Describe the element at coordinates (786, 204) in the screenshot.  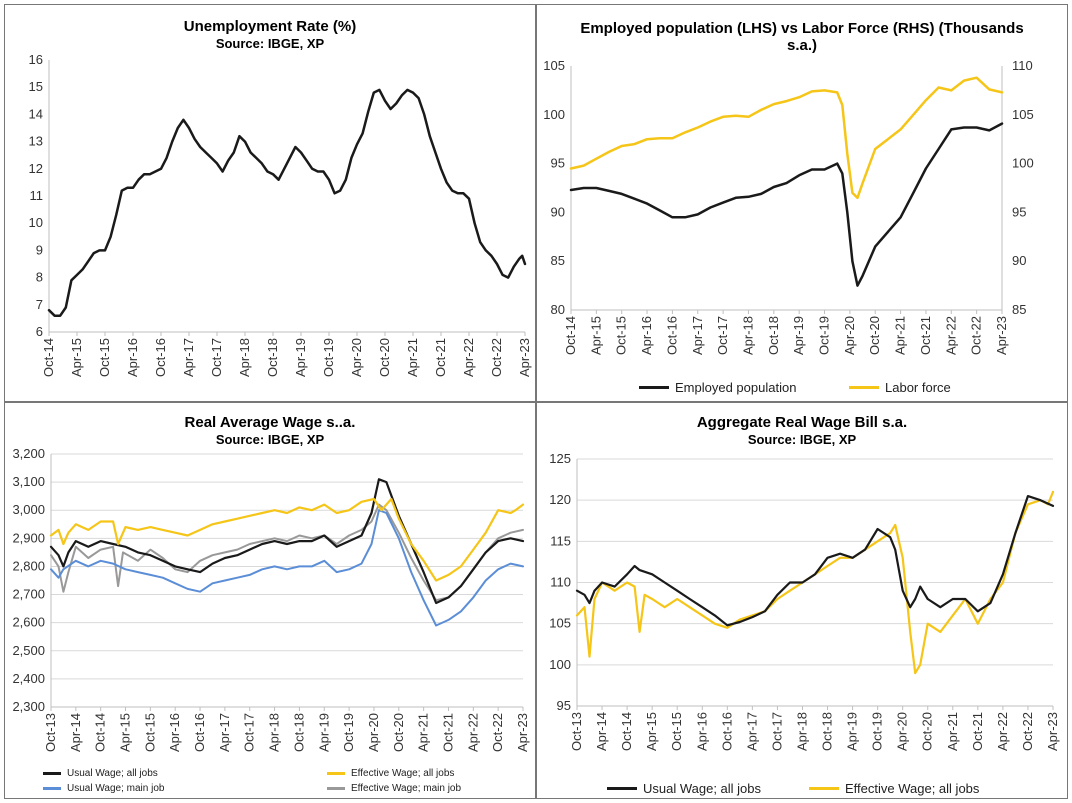
I see `series-line-employed-population` at that location.